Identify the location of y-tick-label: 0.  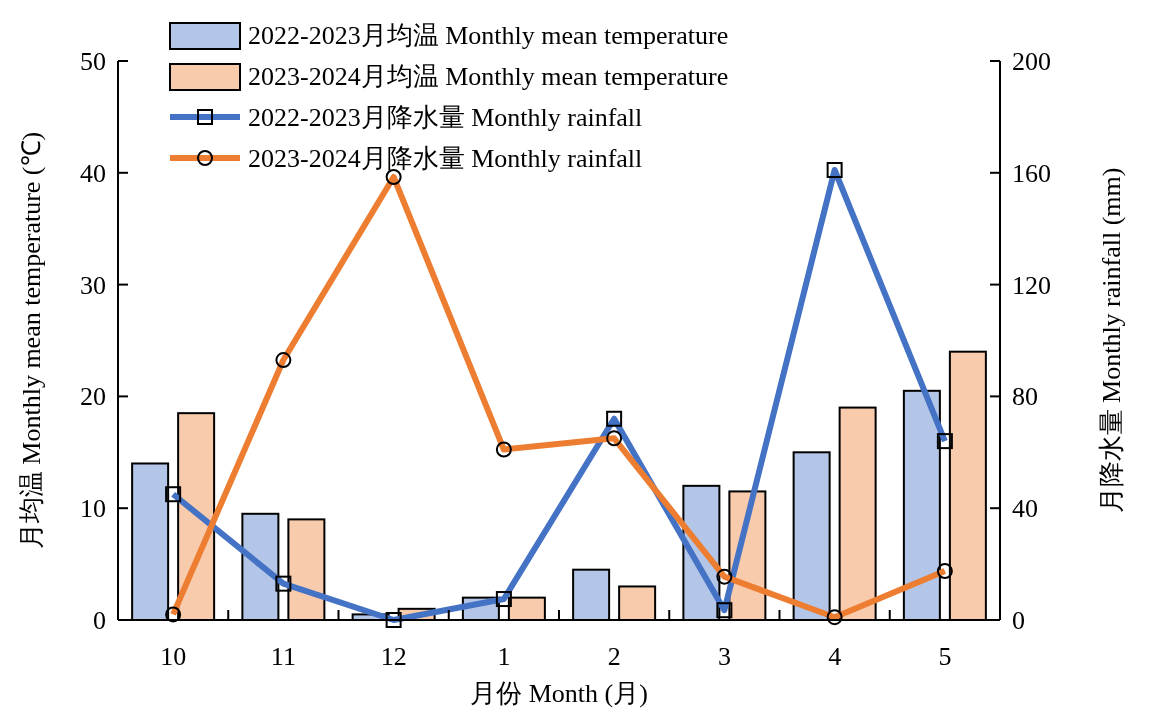
(99, 620).